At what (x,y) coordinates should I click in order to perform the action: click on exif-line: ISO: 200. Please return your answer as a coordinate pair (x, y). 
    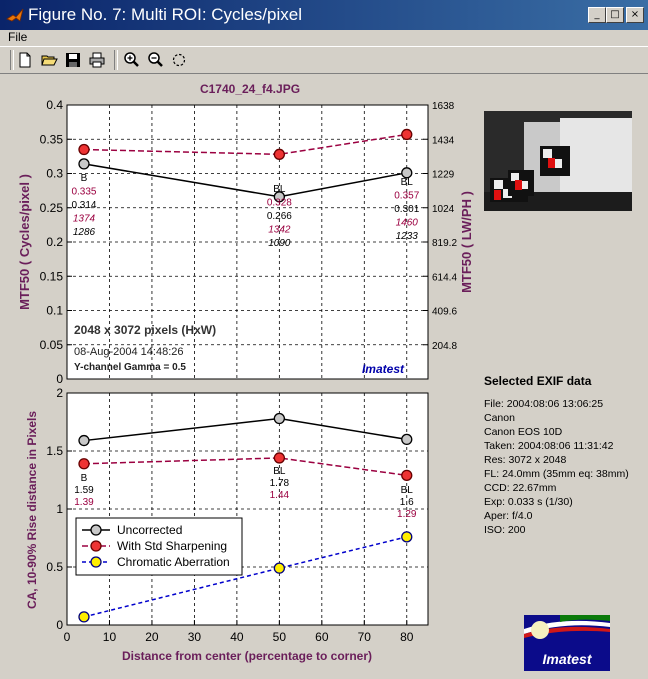
    Looking at the image, I should click on (505, 530).